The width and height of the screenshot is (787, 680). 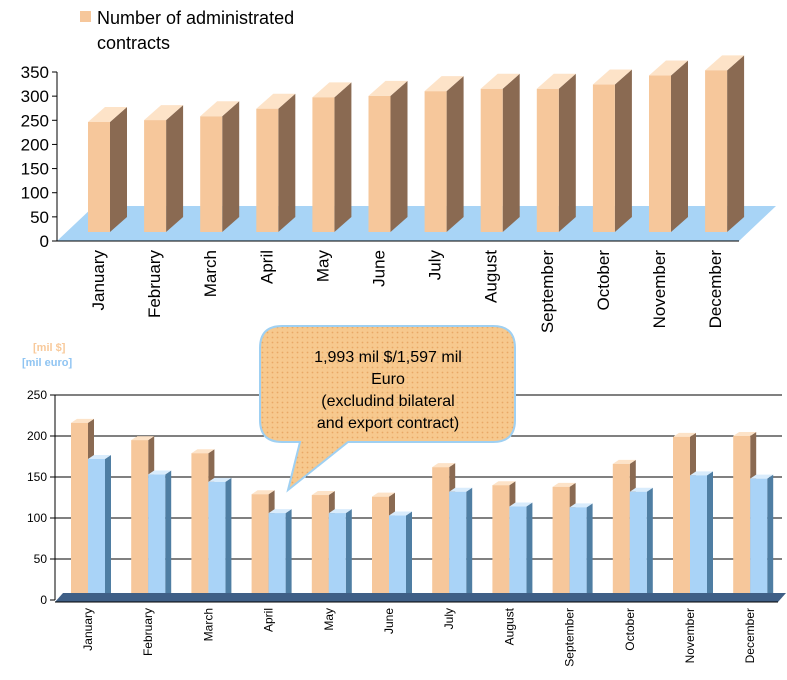 What do you see at coordinates (578, 553) in the screenshot?
I see `bar-euro-september-front` at bounding box center [578, 553].